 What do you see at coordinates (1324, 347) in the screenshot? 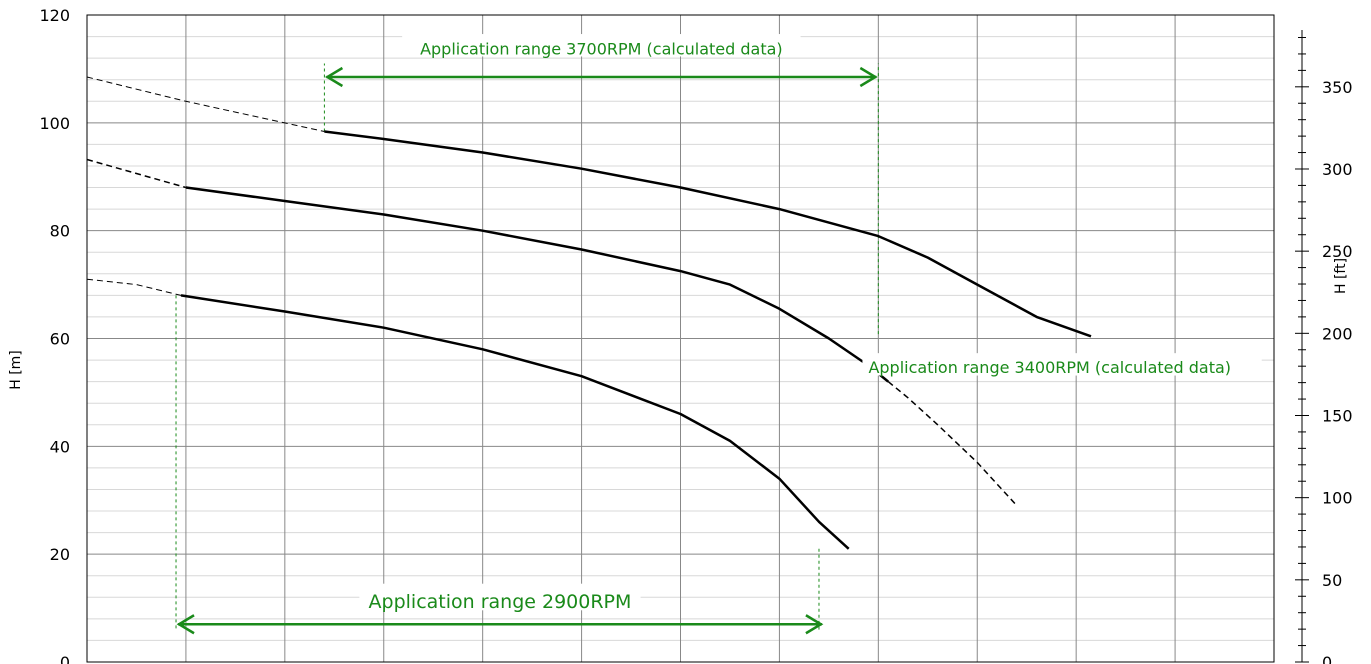
I see `right-axis-ticks: 0 50 100 150 200 250 300 350` at bounding box center [1324, 347].